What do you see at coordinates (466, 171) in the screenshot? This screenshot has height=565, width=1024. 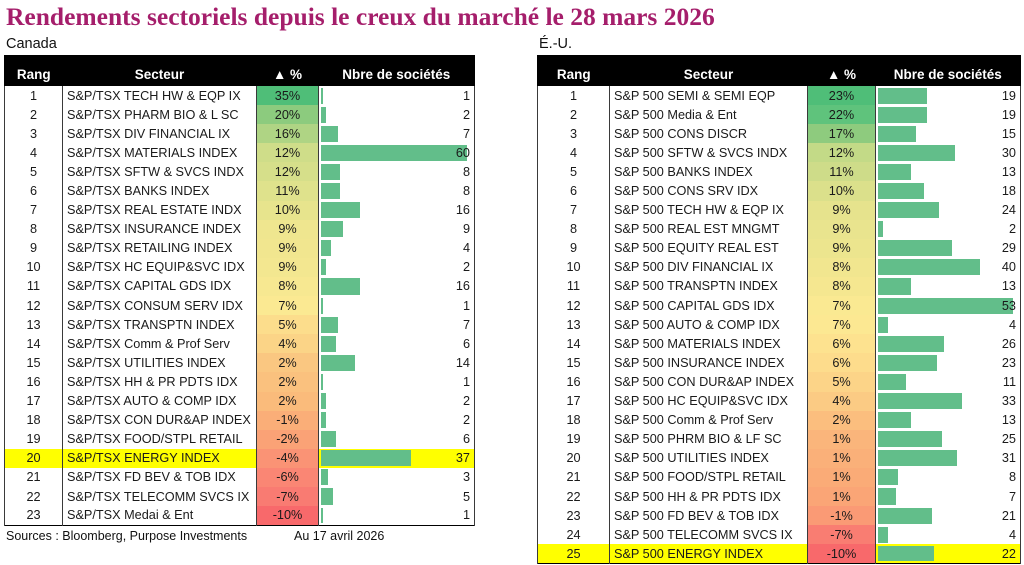 I see `count-value: 8` at bounding box center [466, 171].